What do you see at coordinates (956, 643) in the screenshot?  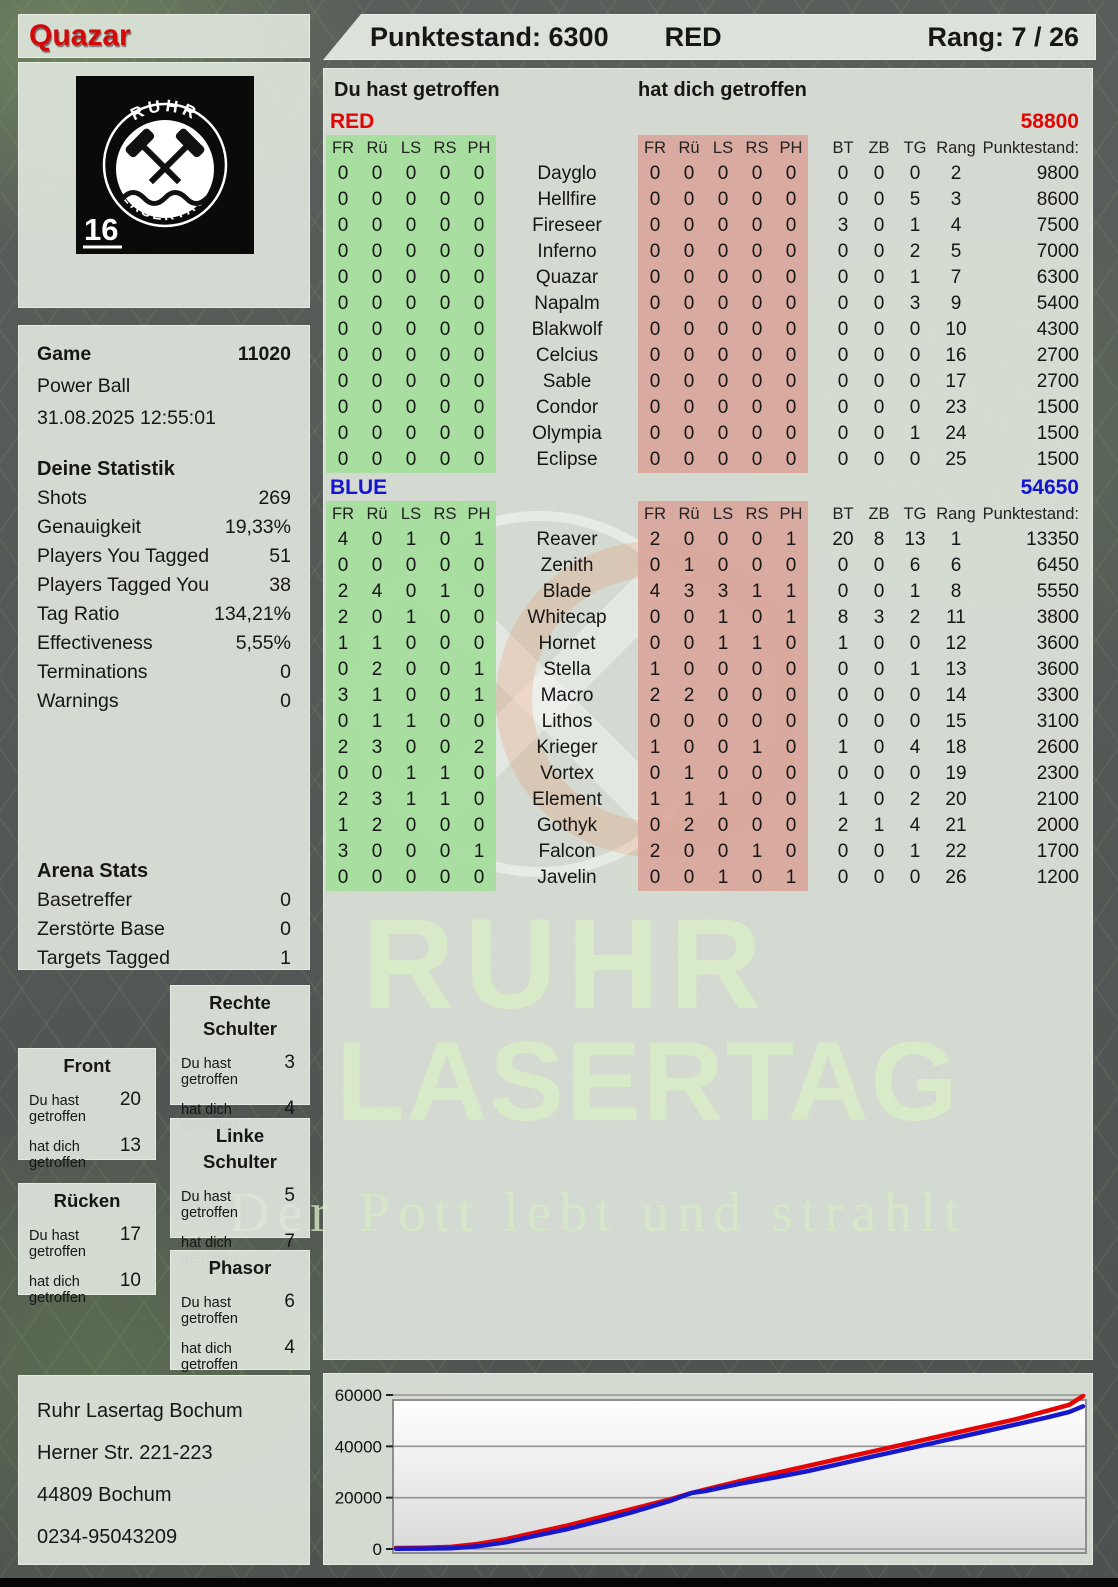 I see `rank-cell: 12` at bounding box center [956, 643].